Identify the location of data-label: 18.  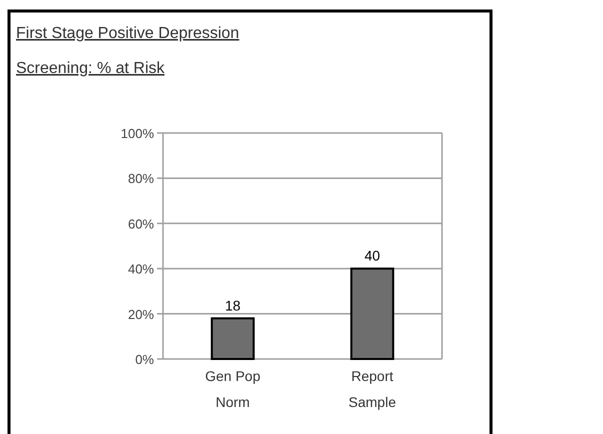
(232, 305).